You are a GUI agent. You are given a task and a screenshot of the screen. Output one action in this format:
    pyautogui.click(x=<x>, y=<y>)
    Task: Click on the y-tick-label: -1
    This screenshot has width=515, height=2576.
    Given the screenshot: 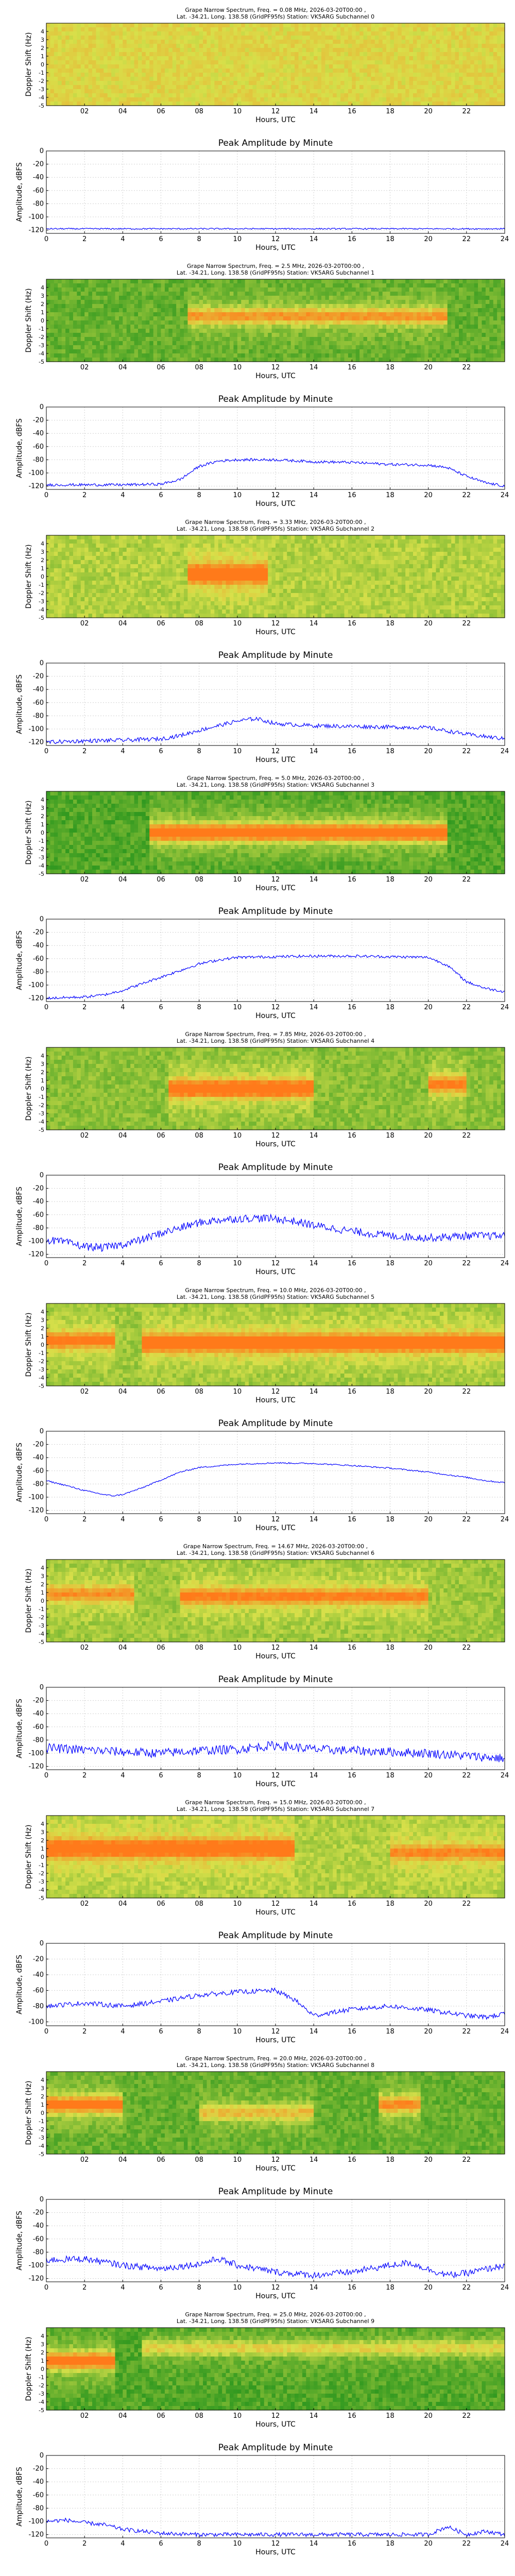 What is the action you would take?
    pyautogui.click(x=41, y=329)
    